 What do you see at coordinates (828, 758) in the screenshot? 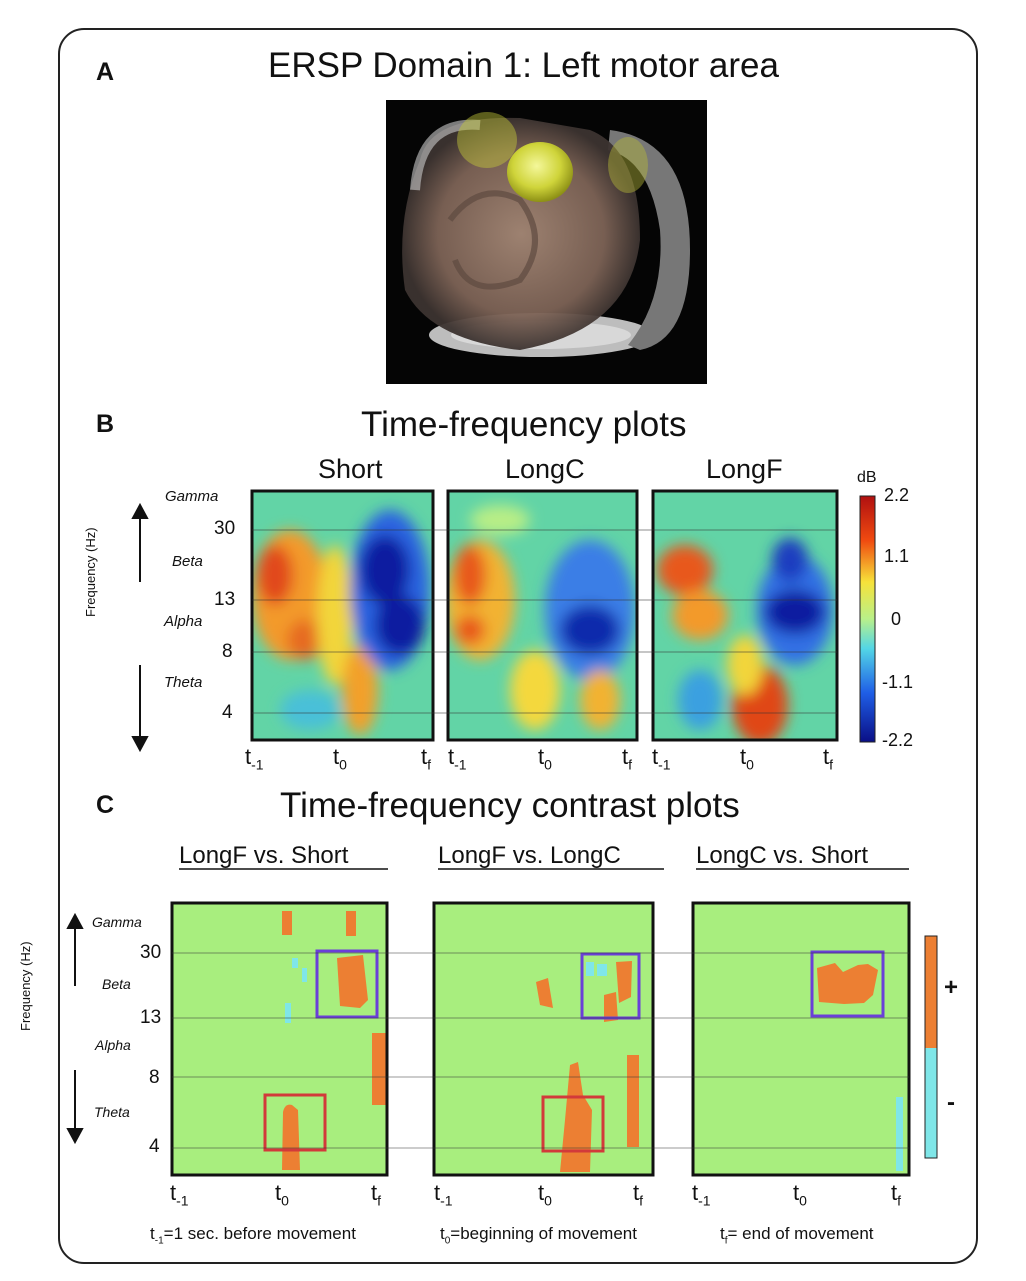
I see `time-tick-tf-longf: tf` at bounding box center [828, 758].